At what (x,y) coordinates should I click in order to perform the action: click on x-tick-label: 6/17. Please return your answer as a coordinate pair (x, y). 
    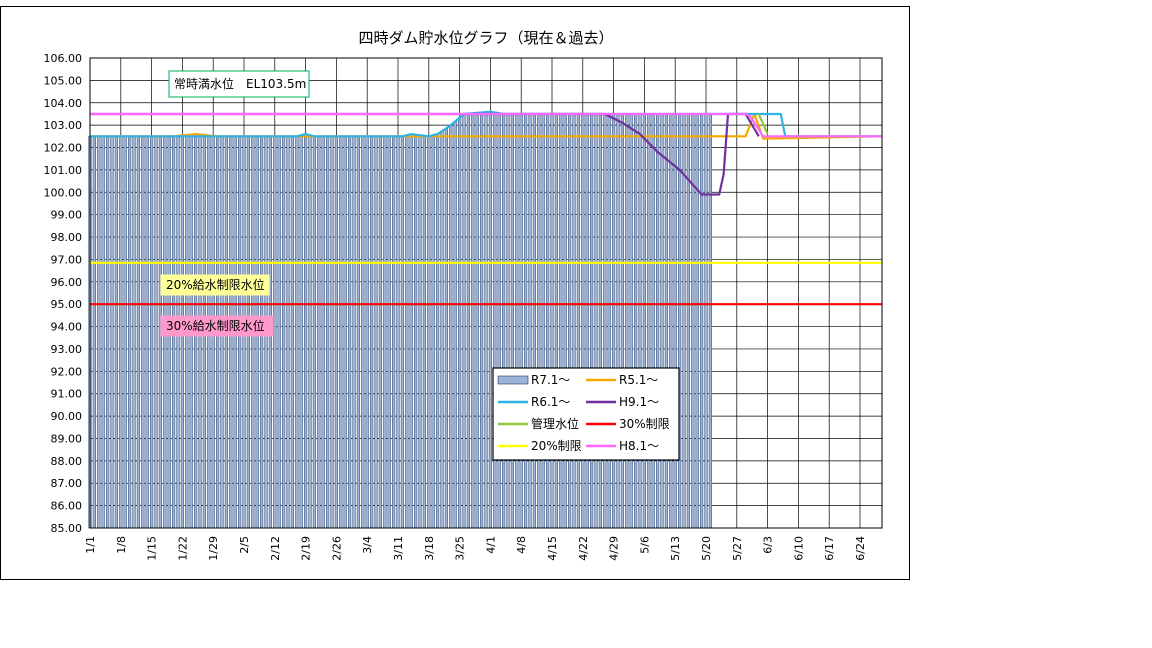
    Looking at the image, I should click on (829, 548).